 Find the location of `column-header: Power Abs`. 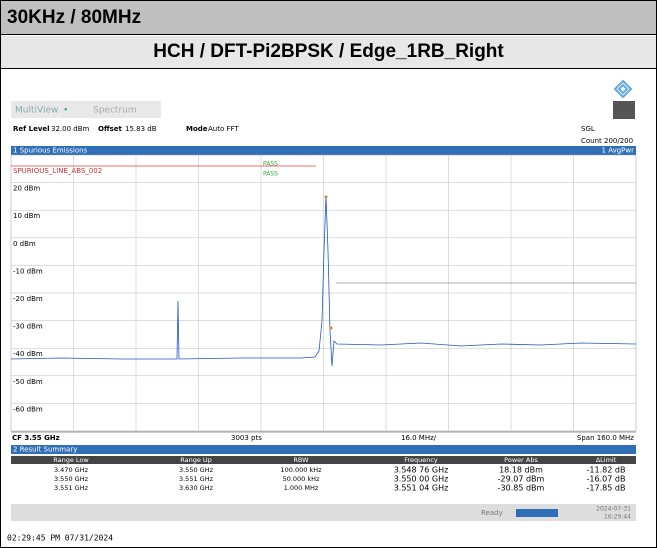

column-header: Power Abs is located at coordinates (521, 460).